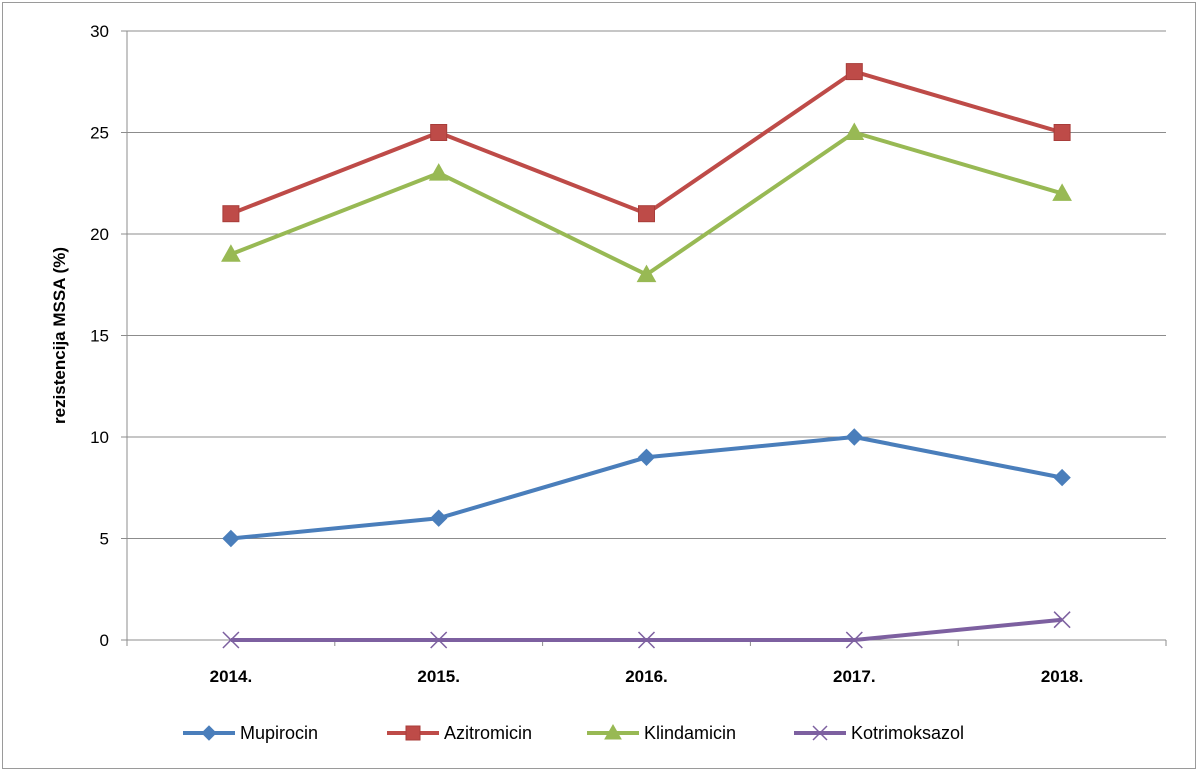 This screenshot has width=1200, height=775. I want to click on x-tick-label: 2018., so click(1062, 676).